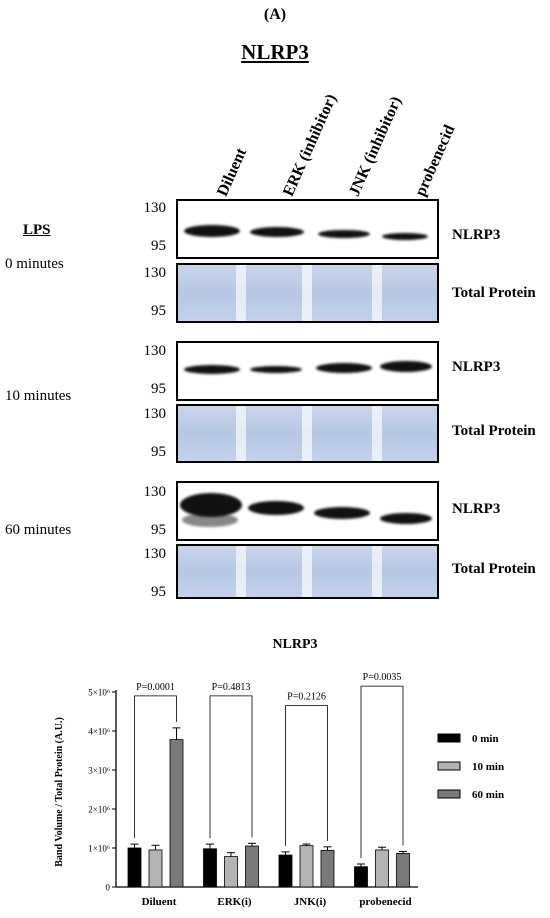 This screenshot has width=550, height=918. I want to click on total-protein-blot-10min, so click(307, 433).